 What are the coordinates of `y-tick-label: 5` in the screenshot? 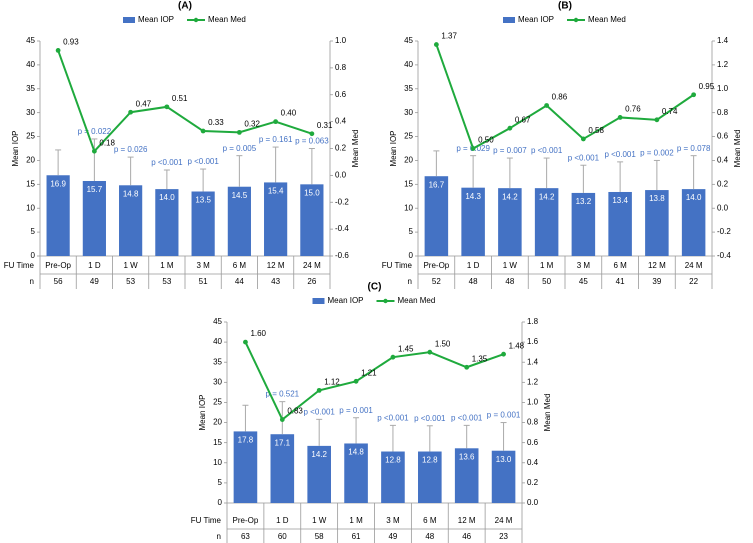 It's located at (220, 482).